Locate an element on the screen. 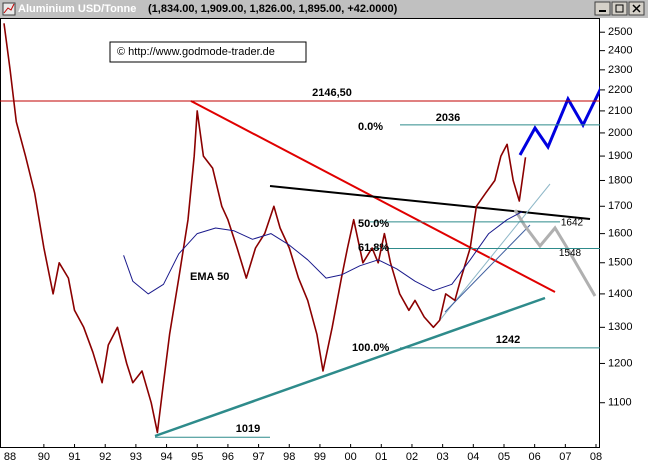 The height and width of the screenshot is (469, 648). y-tick-label: 1300 is located at coordinates (620, 327).